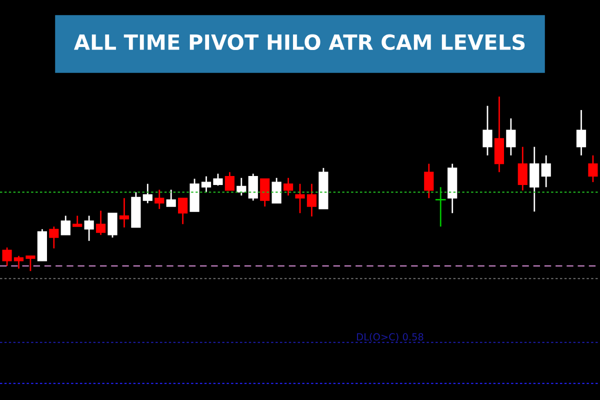 The width and height of the screenshot is (600, 400). I want to click on chart-title: ALL TIME PIVOT HILO ATR CAM LEVELS, so click(299, 42).